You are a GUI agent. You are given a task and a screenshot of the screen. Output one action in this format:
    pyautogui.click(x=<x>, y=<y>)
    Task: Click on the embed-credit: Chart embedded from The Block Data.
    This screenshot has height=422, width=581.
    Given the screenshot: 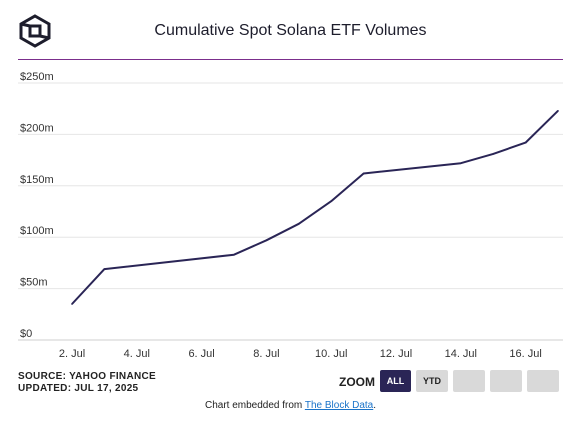 What is the action you would take?
    pyautogui.click(x=290, y=405)
    